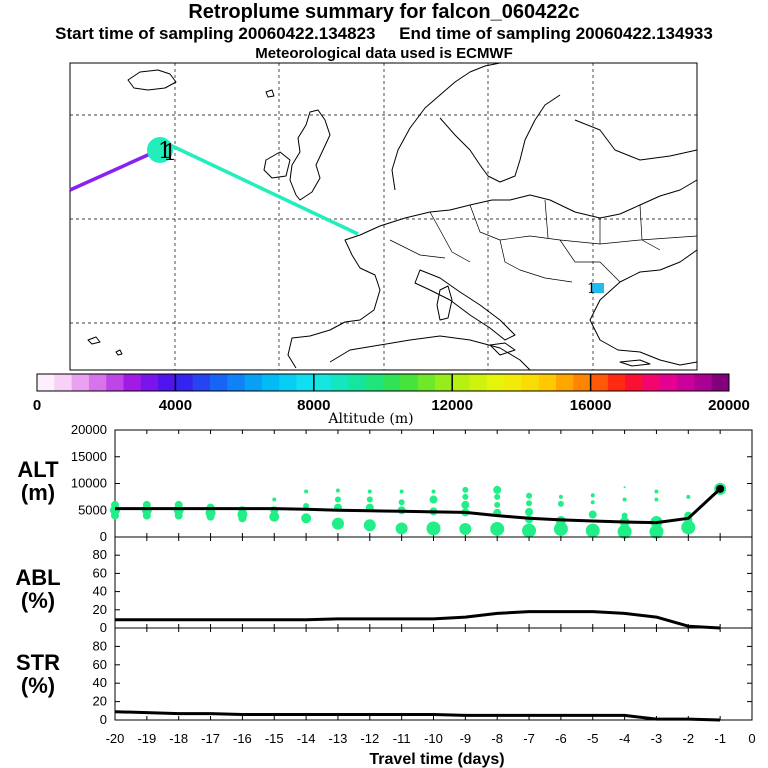 Image resolution: width=768 pixels, height=768 pixels. I want to click on str-panel-frame, so click(433, 674).